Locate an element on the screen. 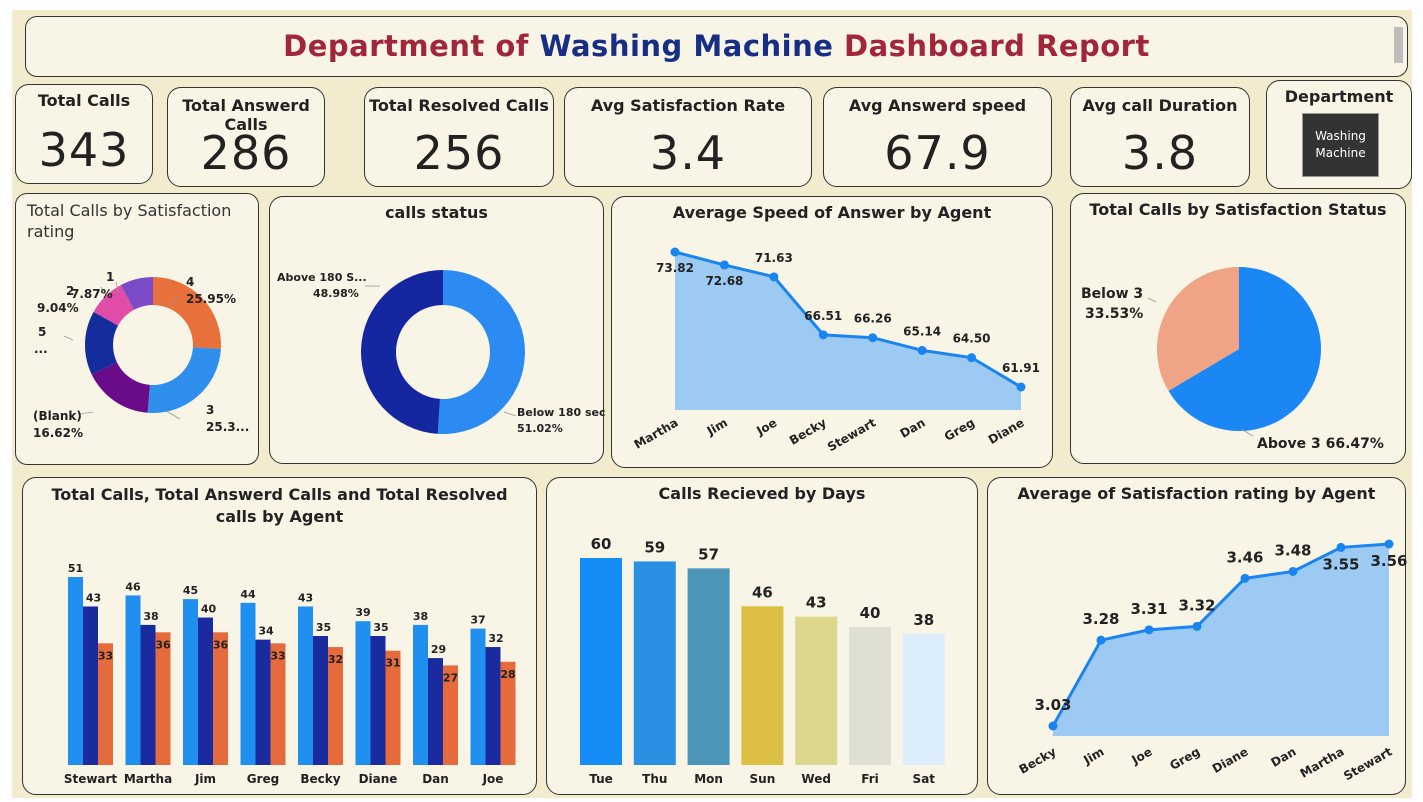  bar-label: 39 is located at coordinates (362, 612).